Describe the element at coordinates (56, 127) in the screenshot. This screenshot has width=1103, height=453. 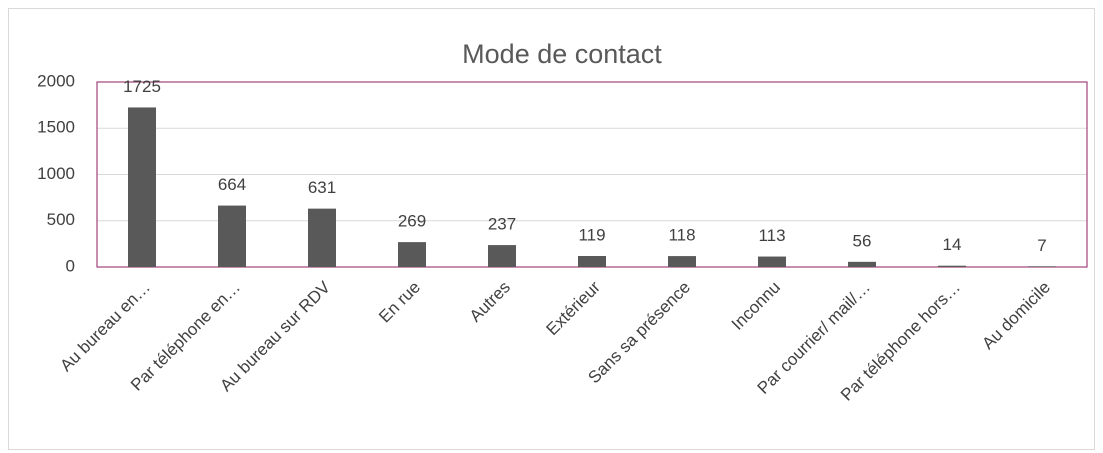
I see `y-tick-label: 1500` at that location.